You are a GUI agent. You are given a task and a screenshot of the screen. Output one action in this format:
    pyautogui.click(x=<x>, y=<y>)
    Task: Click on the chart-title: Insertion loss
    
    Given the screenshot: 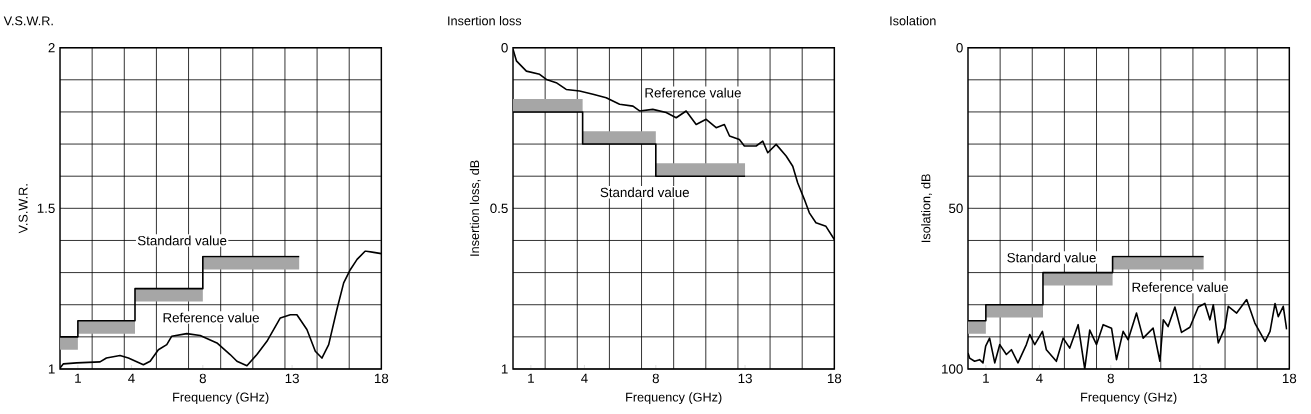 What is the action you would take?
    pyautogui.click(x=485, y=21)
    